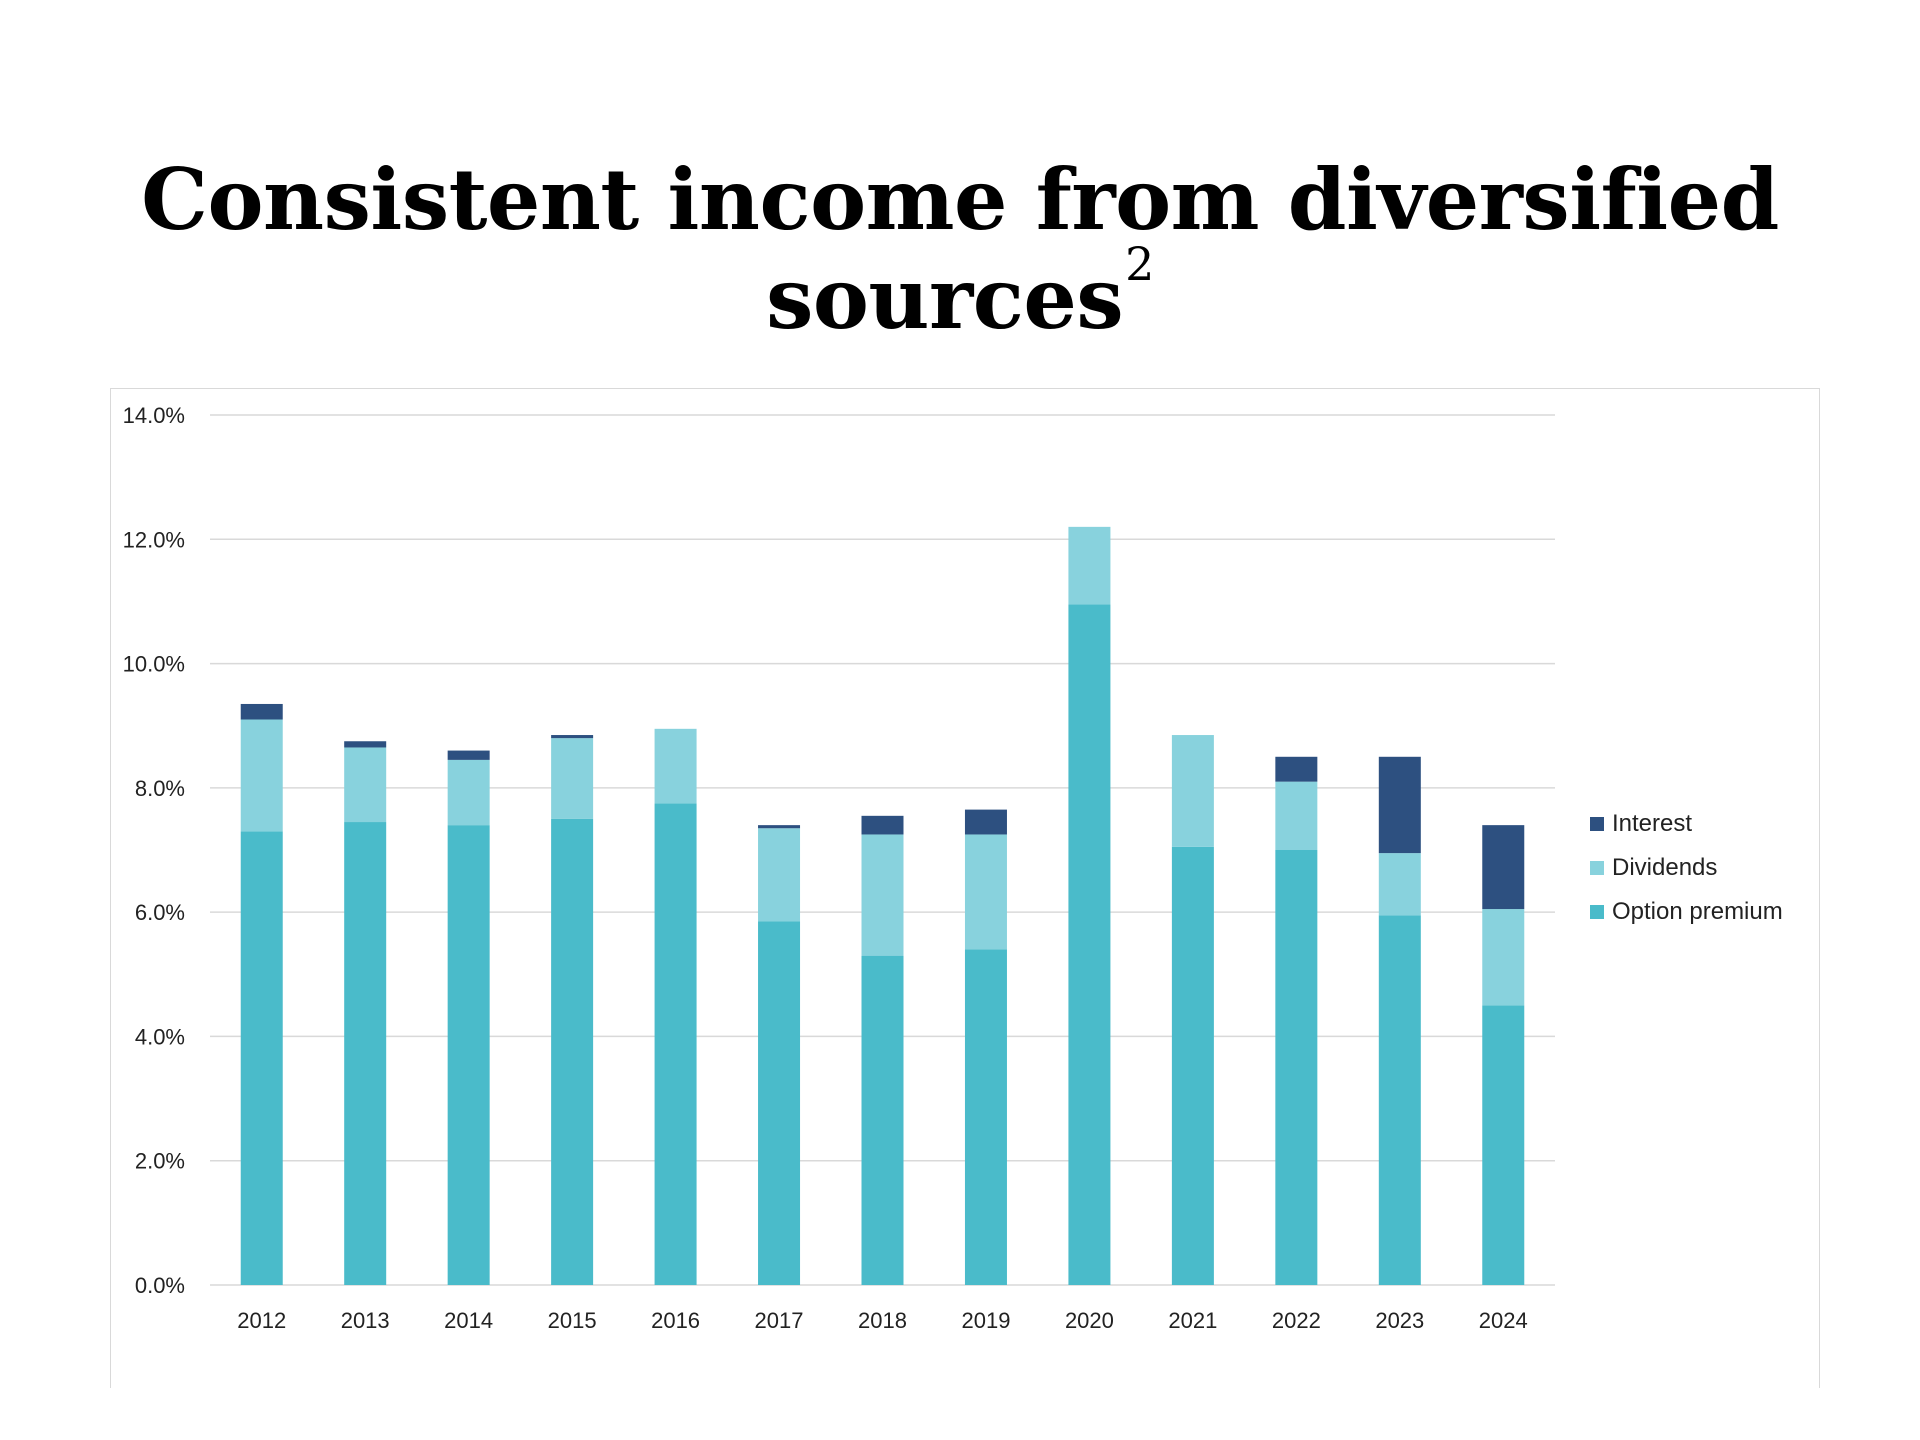 The height and width of the screenshot is (1440, 1920). Describe the element at coordinates (1664, 867) in the screenshot. I see `legend-label: Dividends` at that location.